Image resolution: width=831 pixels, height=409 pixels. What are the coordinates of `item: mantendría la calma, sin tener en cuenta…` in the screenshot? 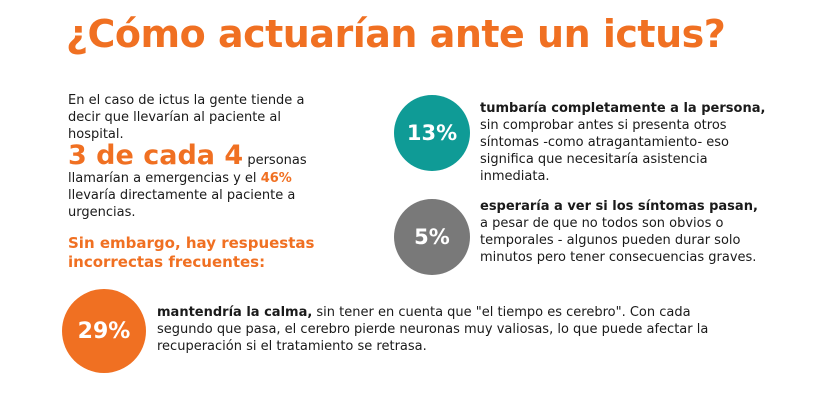 It's located at (447, 329).